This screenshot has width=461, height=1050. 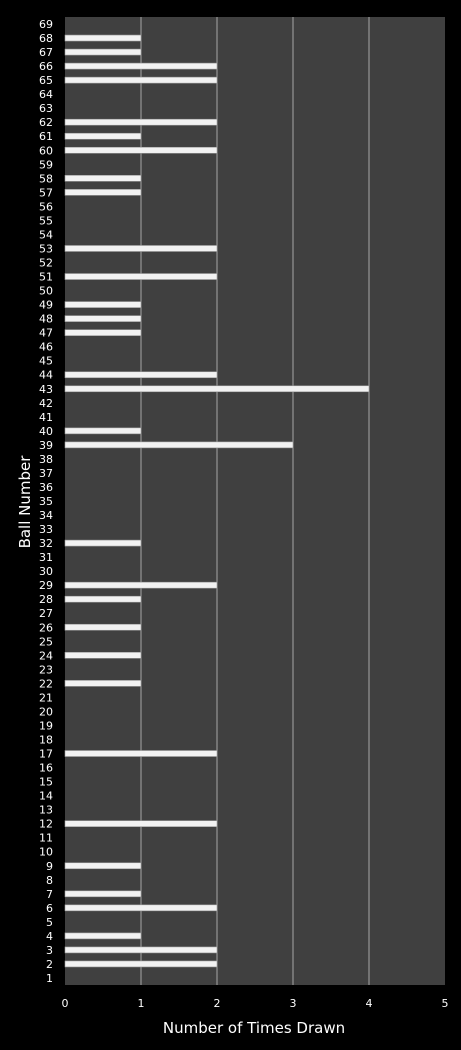 What do you see at coordinates (369, 1003) in the screenshot?
I see `x-tick-label: 4` at bounding box center [369, 1003].